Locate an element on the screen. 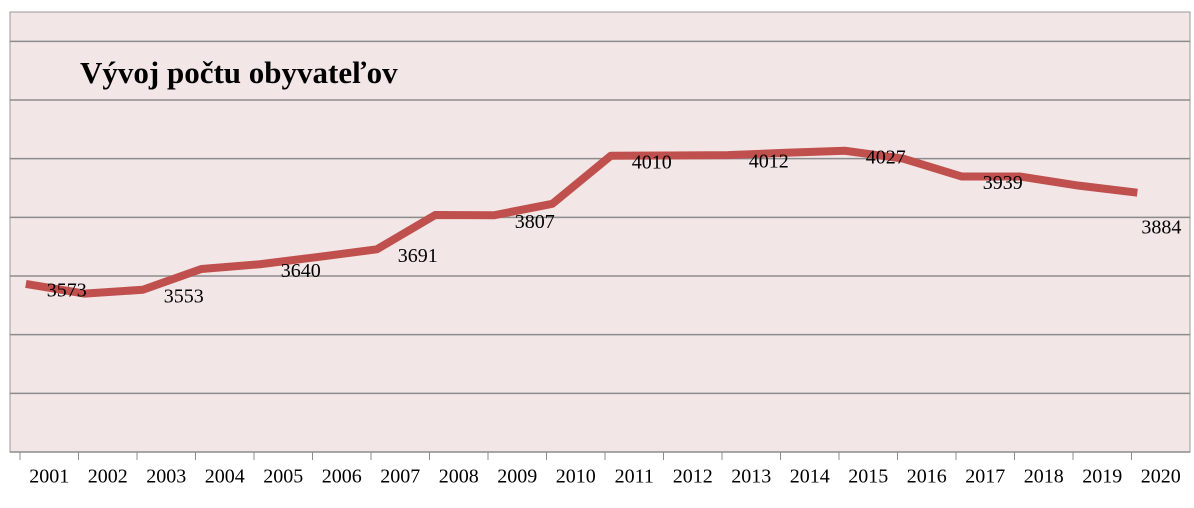  x-tick-label: 2001 is located at coordinates (49, 477).